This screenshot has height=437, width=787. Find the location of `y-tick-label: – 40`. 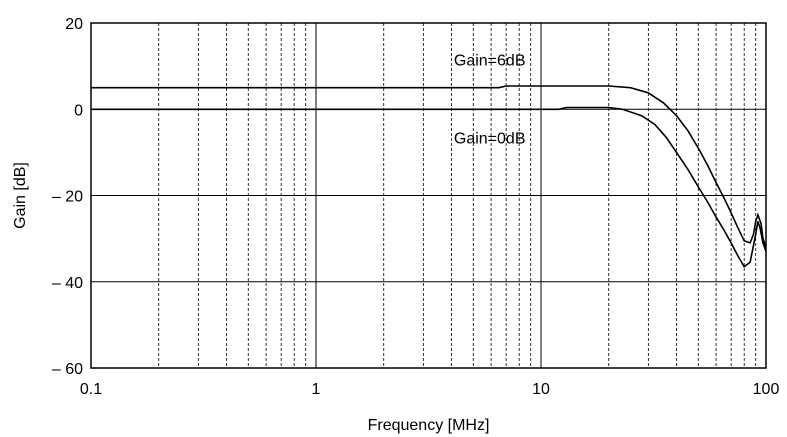

y-tick-label: – 40 is located at coordinates (67, 283).